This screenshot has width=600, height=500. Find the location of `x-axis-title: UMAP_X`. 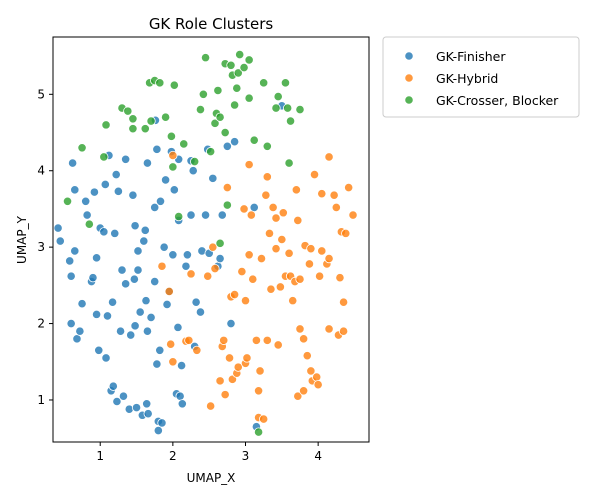

x-axis-title: UMAP_X is located at coordinates (211, 478).